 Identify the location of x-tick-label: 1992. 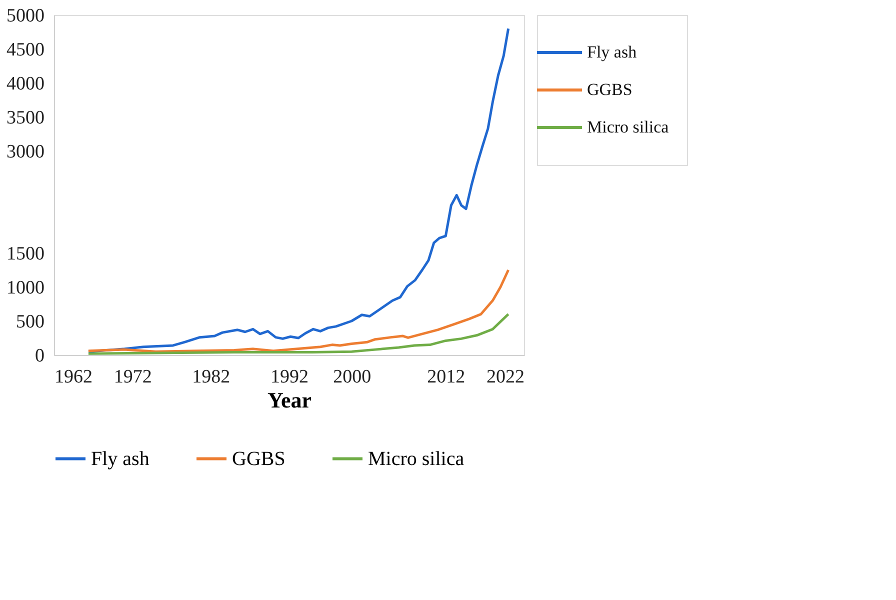
(289, 377).